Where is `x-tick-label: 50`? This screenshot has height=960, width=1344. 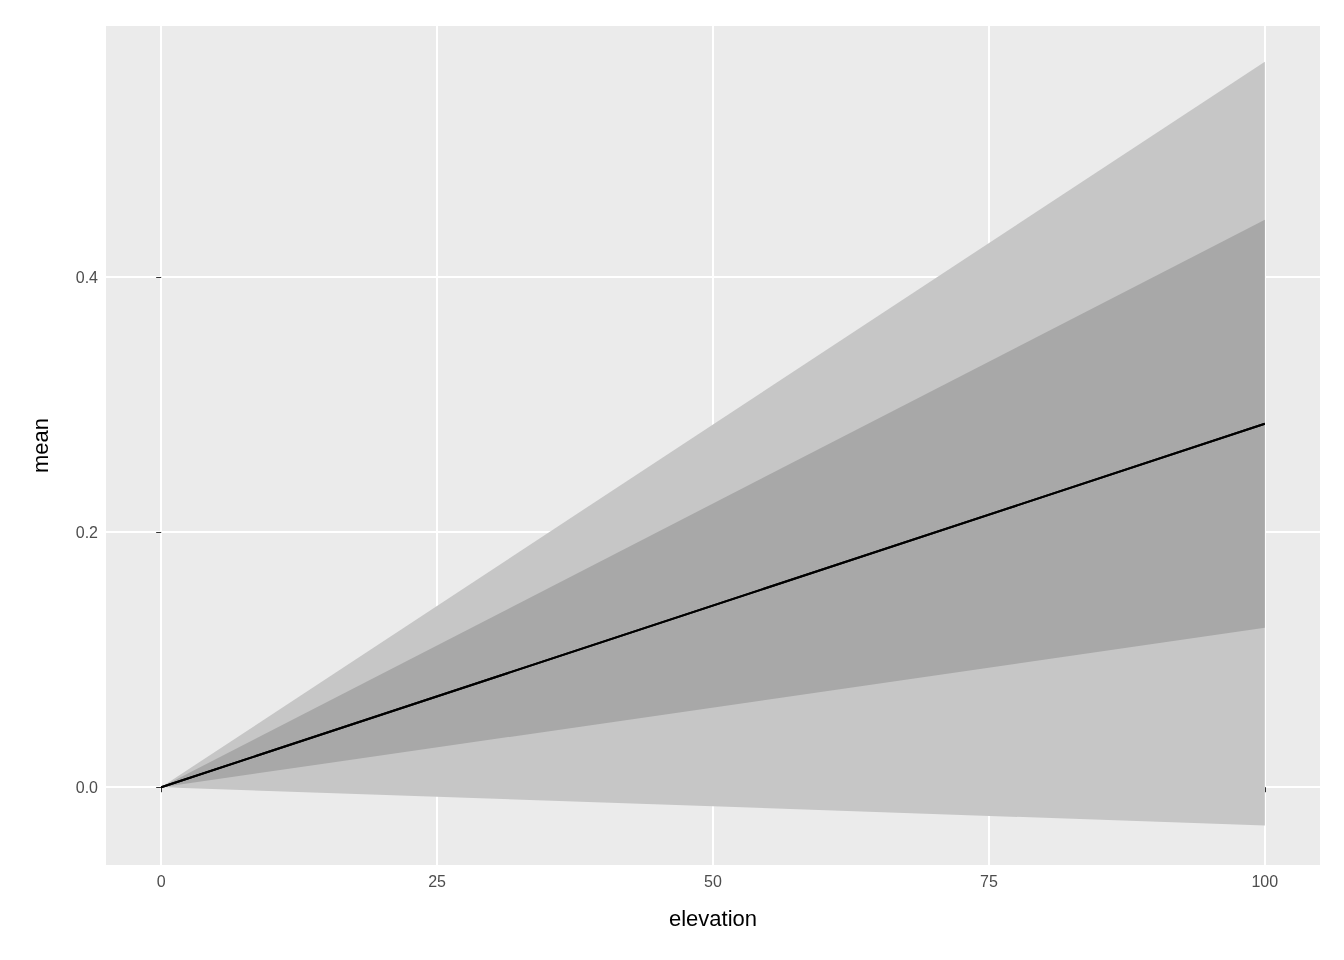
x-tick-label: 50 is located at coordinates (713, 881).